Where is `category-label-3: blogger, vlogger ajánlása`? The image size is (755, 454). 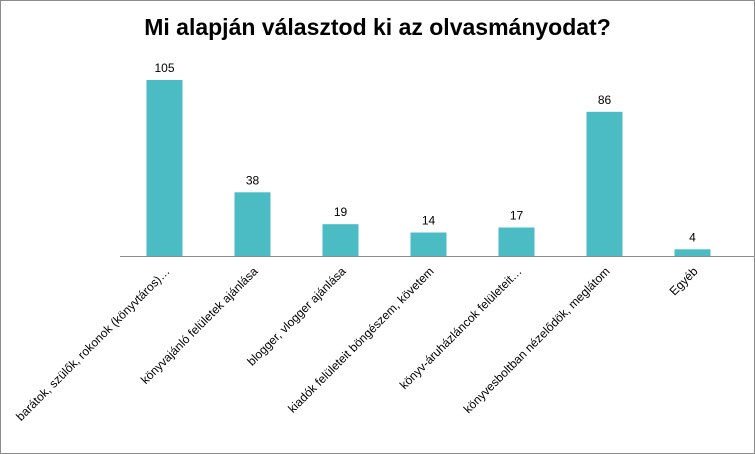
category-label-3: blogger, vlogger ajánlása is located at coordinates (296, 316).